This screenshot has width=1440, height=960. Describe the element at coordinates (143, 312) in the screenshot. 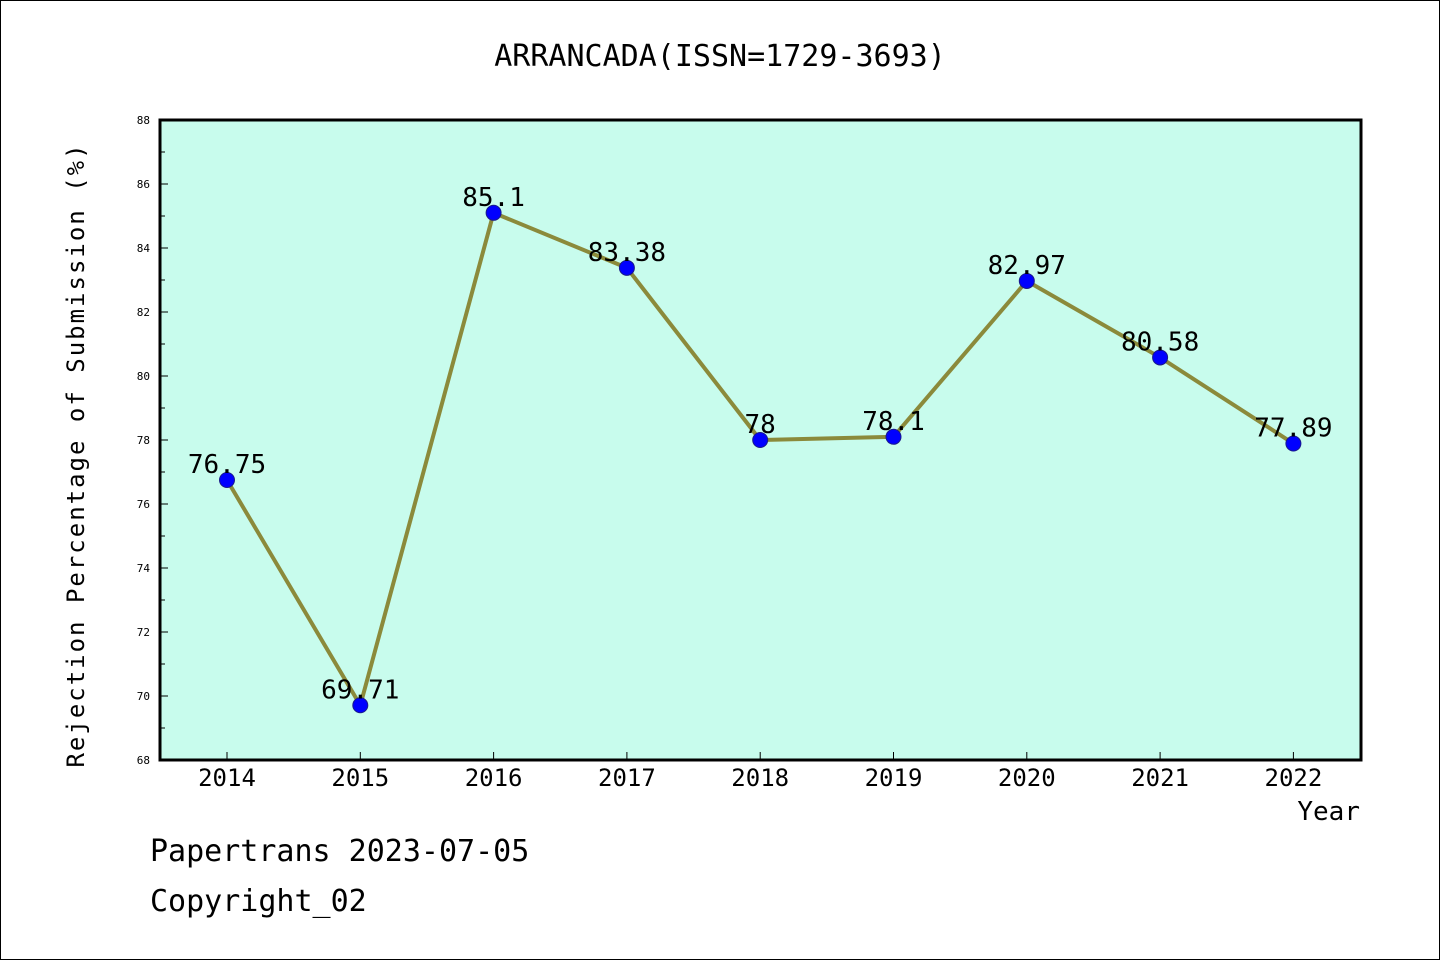

I see `y-tick-label: 82` at that location.